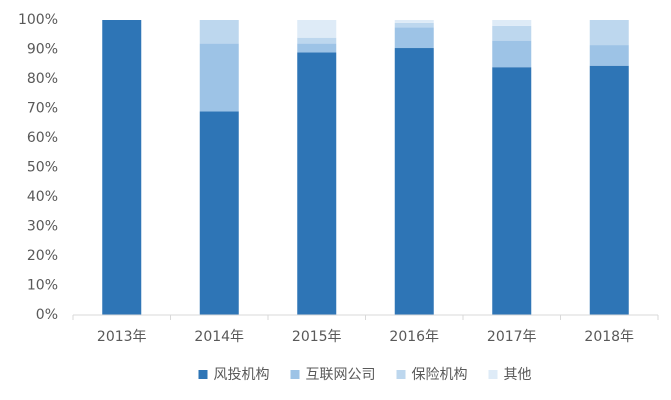 Image resolution: width=671 pixels, height=400 pixels. I want to click on y-tick-label: 0%, so click(47, 315).